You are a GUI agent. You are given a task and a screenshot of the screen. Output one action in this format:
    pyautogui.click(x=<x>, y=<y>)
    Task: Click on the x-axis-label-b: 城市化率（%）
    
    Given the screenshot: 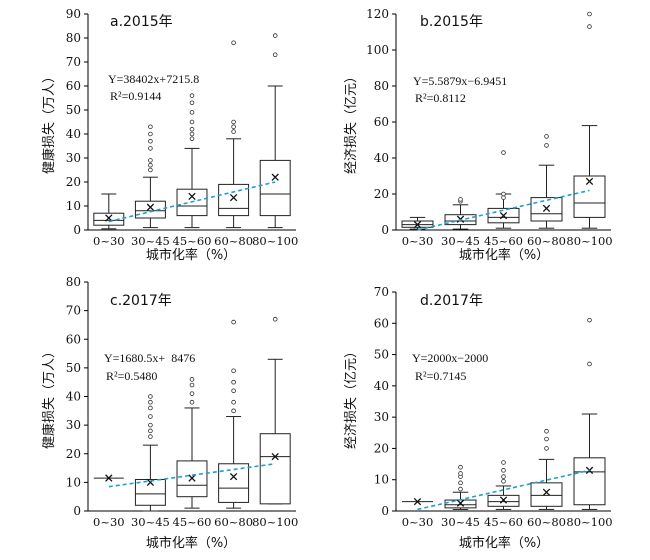 What is the action you would take?
    pyautogui.click(x=504, y=255)
    